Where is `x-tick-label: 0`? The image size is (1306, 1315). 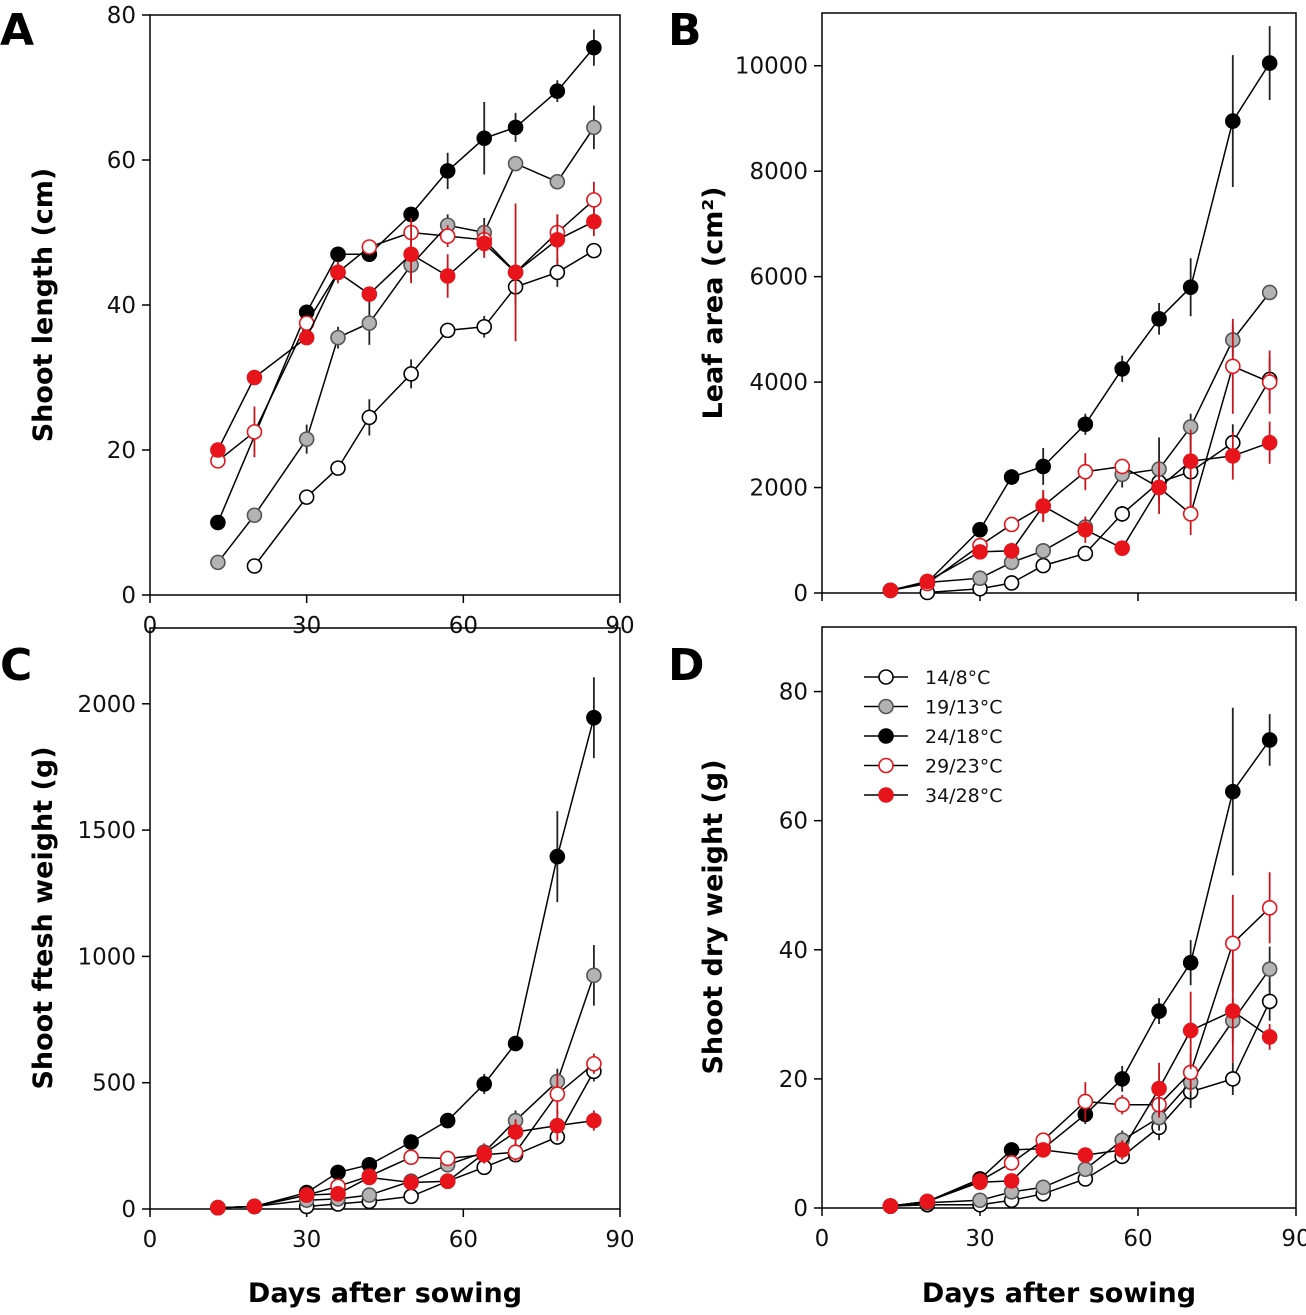 x-tick-label: 0 is located at coordinates (822, 1239).